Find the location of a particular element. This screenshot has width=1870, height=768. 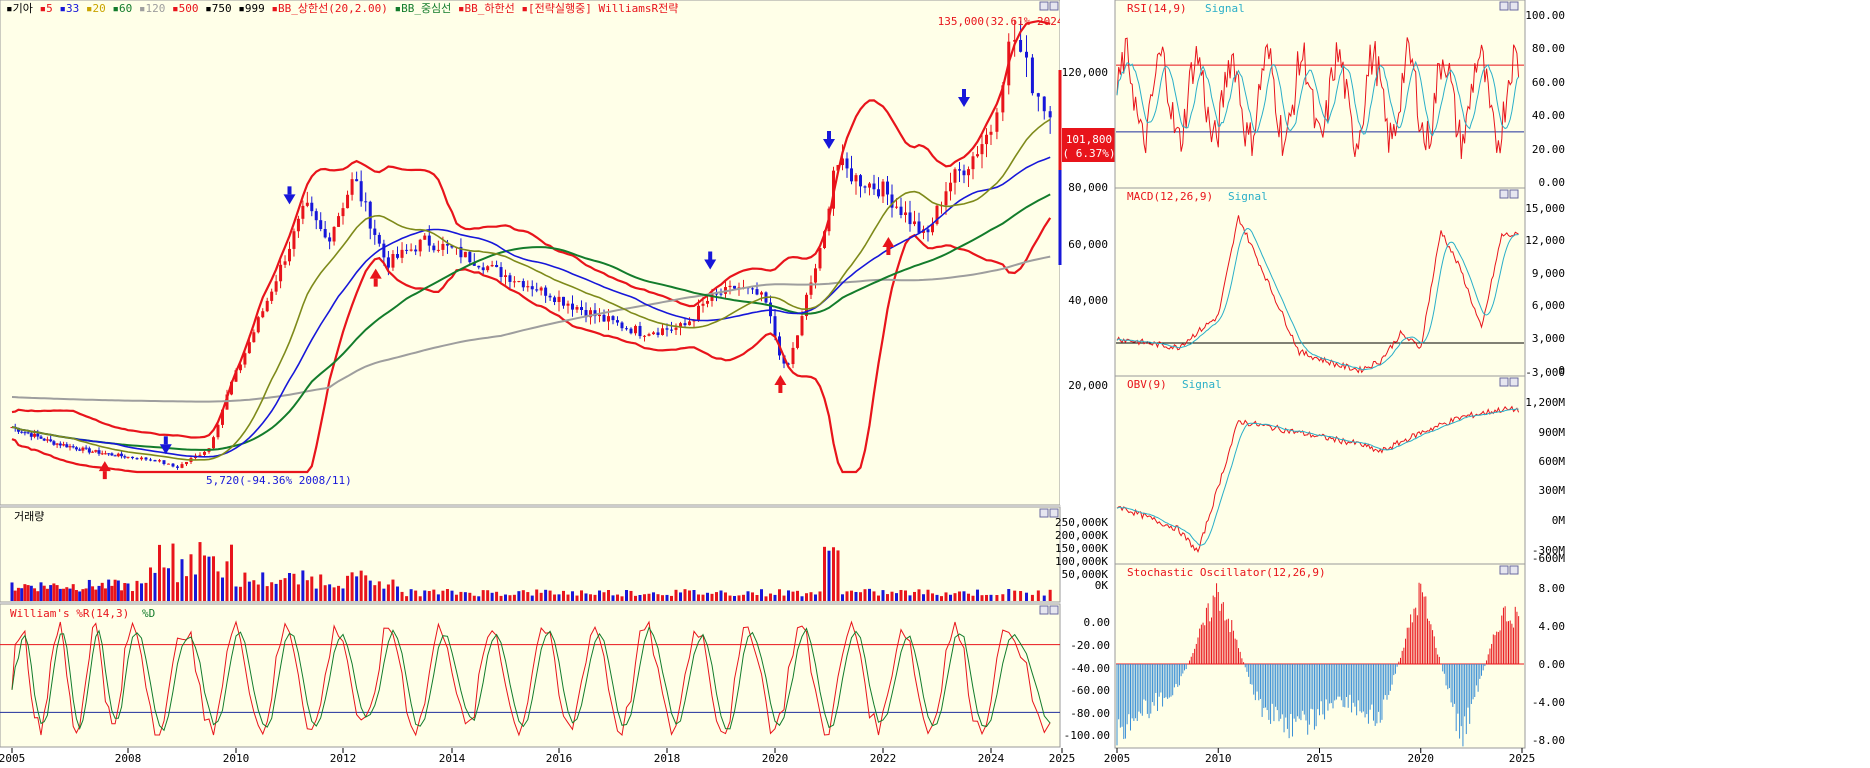

legend-item: ▪5 is located at coordinates (43, 8).